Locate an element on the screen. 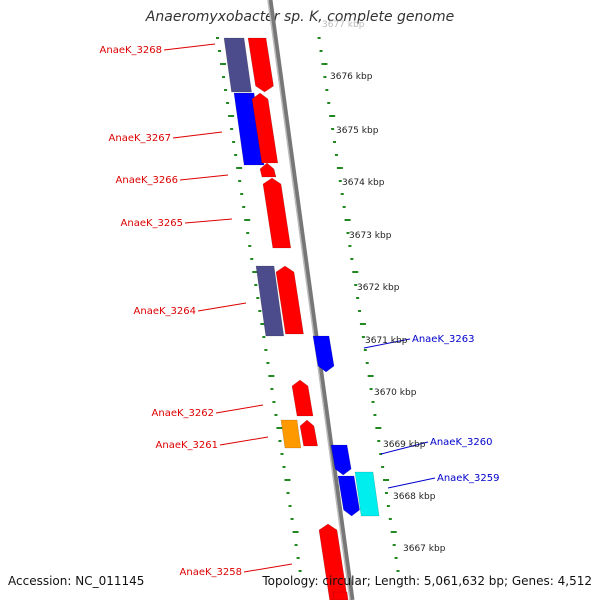 Image resolution: width=600 pixels, height=600 pixels. scale-label: 3668 kbp is located at coordinates (414, 497).